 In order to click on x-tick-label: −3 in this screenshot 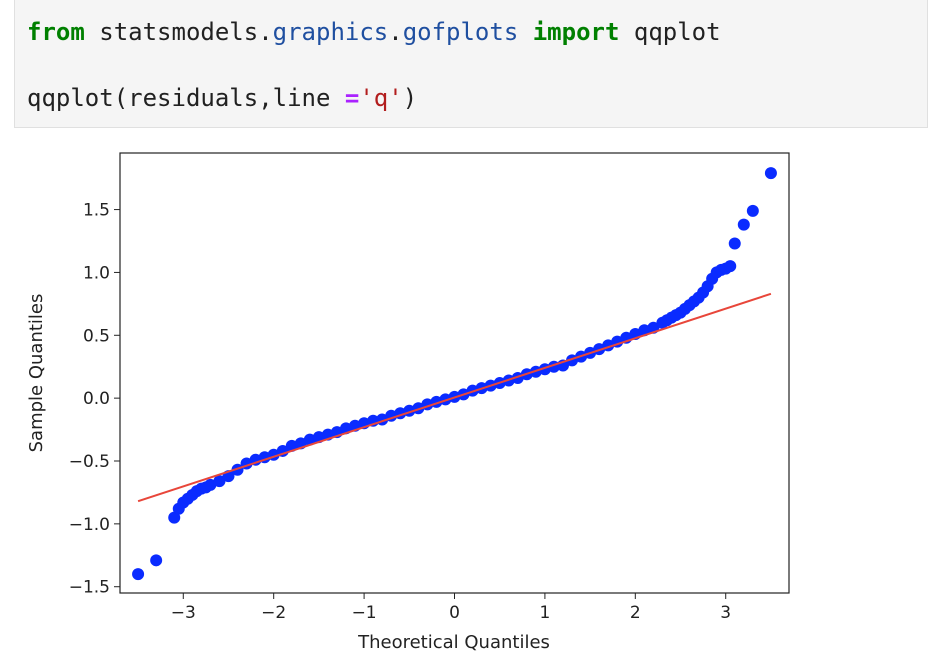, I will do `click(183, 613)`.